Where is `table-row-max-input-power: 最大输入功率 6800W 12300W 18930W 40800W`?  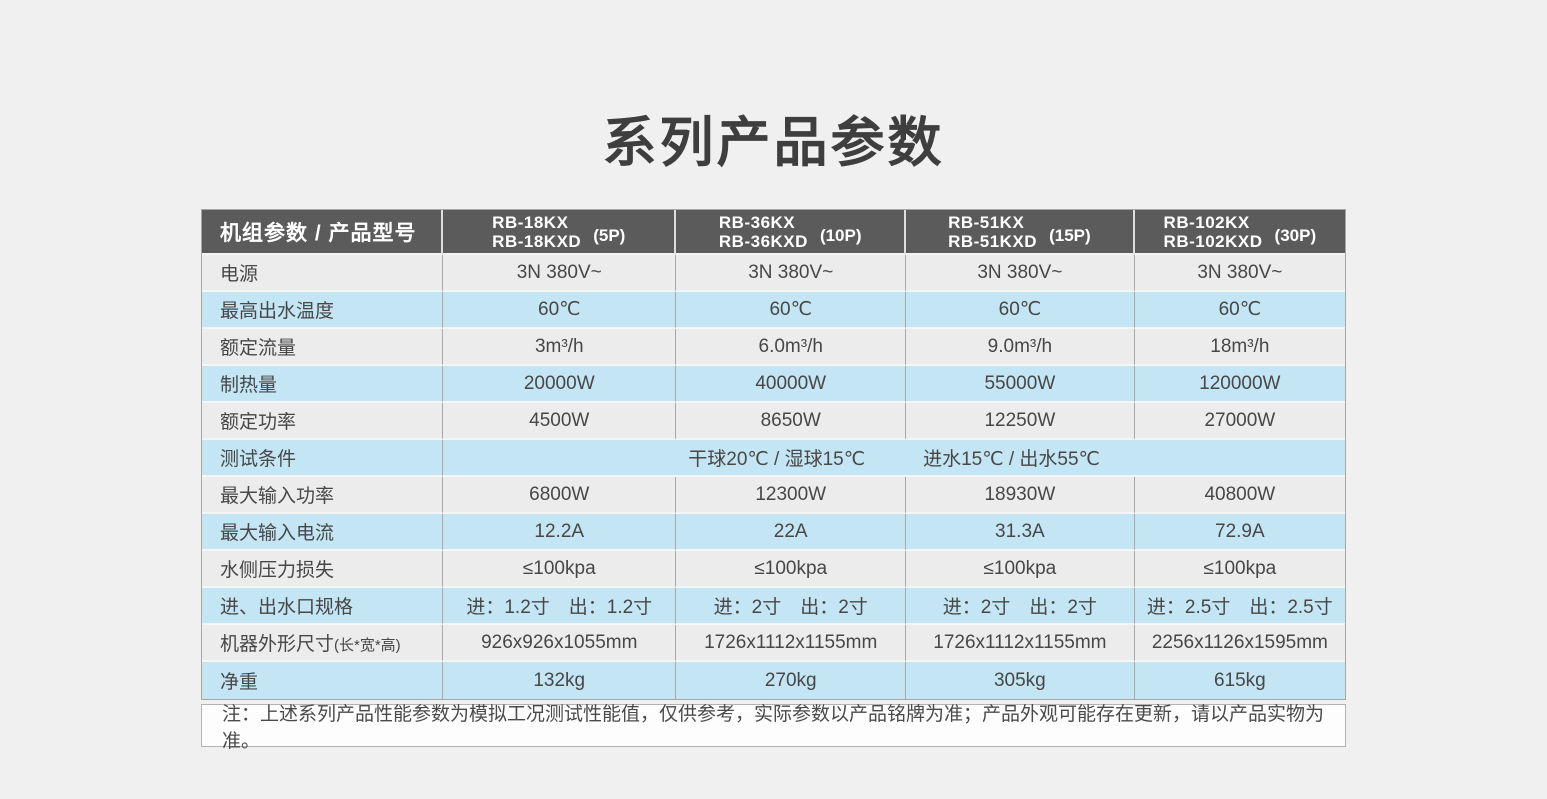 table-row-max-input-power: 最大输入功率 6800W 12300W 18930W 40800W is located at coordinates (773, 495).